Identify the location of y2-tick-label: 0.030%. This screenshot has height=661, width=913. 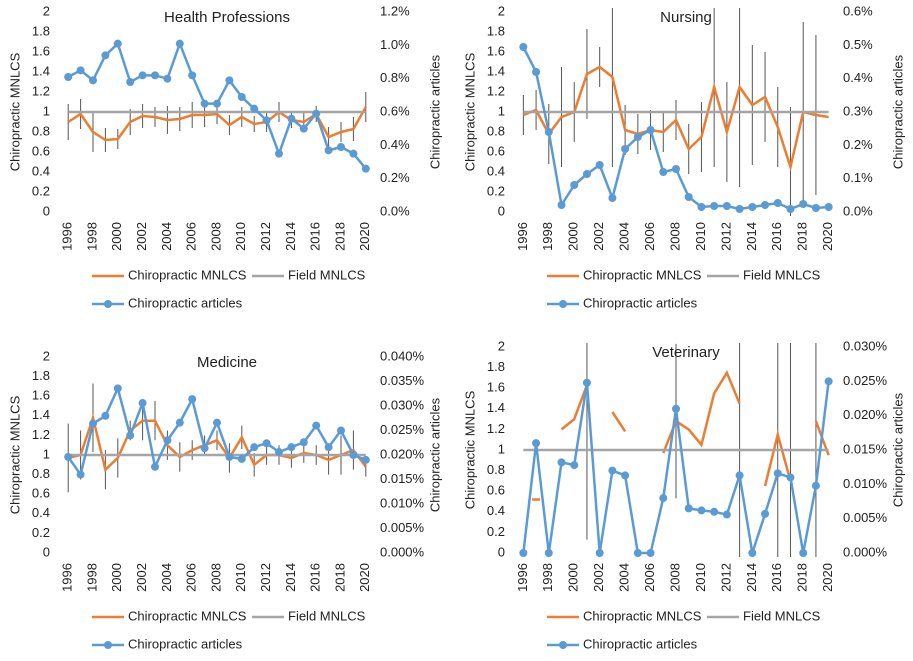
(402, 404).